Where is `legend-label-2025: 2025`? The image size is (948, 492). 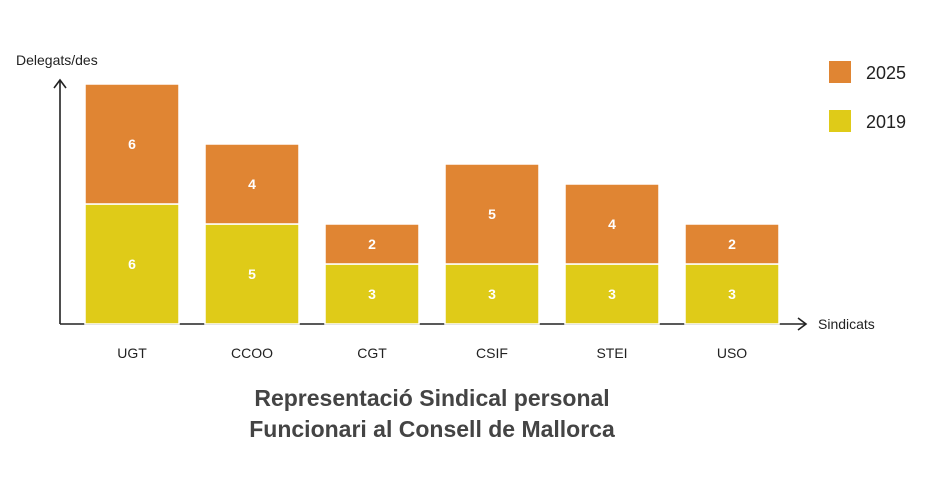
legend-label-2025: 2025 is located at coordinates (886, 73).